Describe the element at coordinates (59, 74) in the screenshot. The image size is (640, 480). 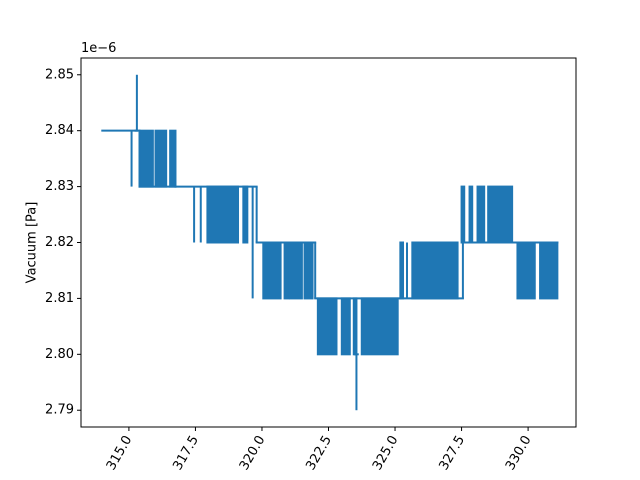
I see `y-tick-label: 2.85` at that location.